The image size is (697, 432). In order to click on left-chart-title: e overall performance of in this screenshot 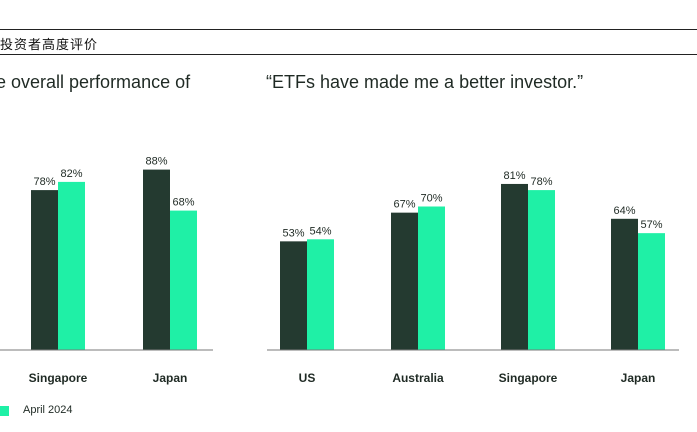, I will do `click(95, 82)`.